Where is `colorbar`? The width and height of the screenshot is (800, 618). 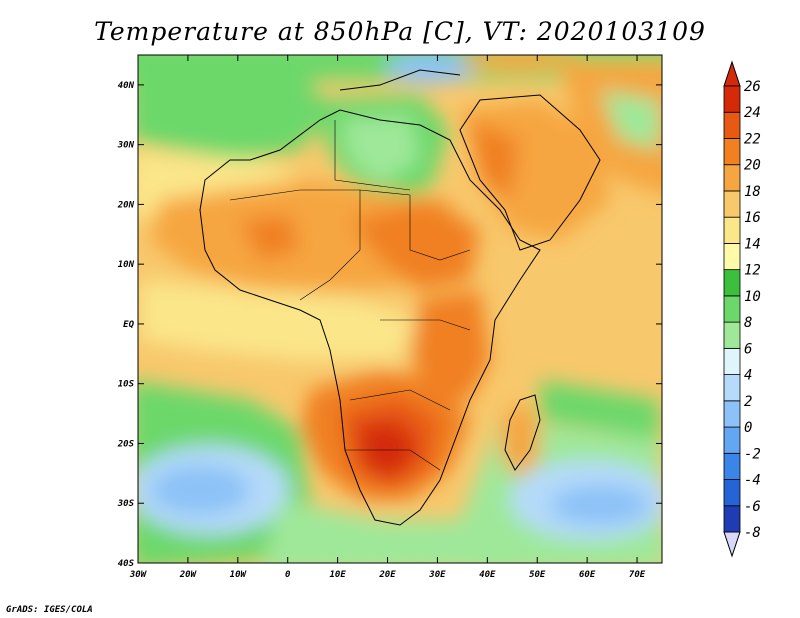 colorbar is located at coordinates (732, 309).